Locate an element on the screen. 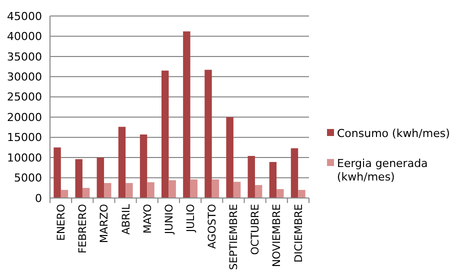 This screenshot has width=471, height=280. x-tick-label: JULIO is located at coordinates (190, 218).